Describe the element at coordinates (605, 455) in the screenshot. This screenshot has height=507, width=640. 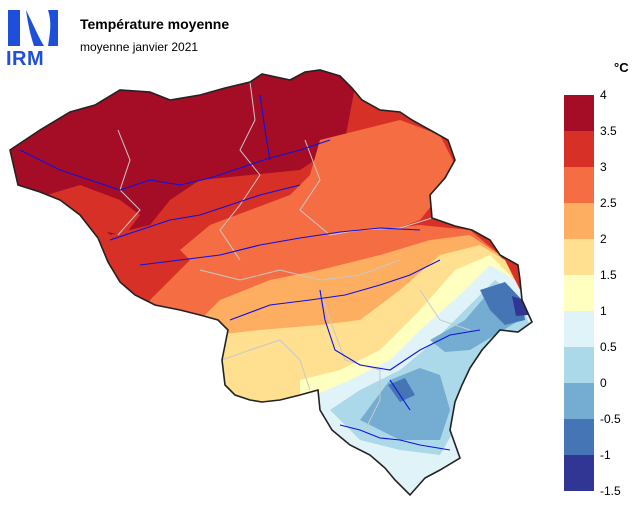
I see `legend-label: -1` at that location.